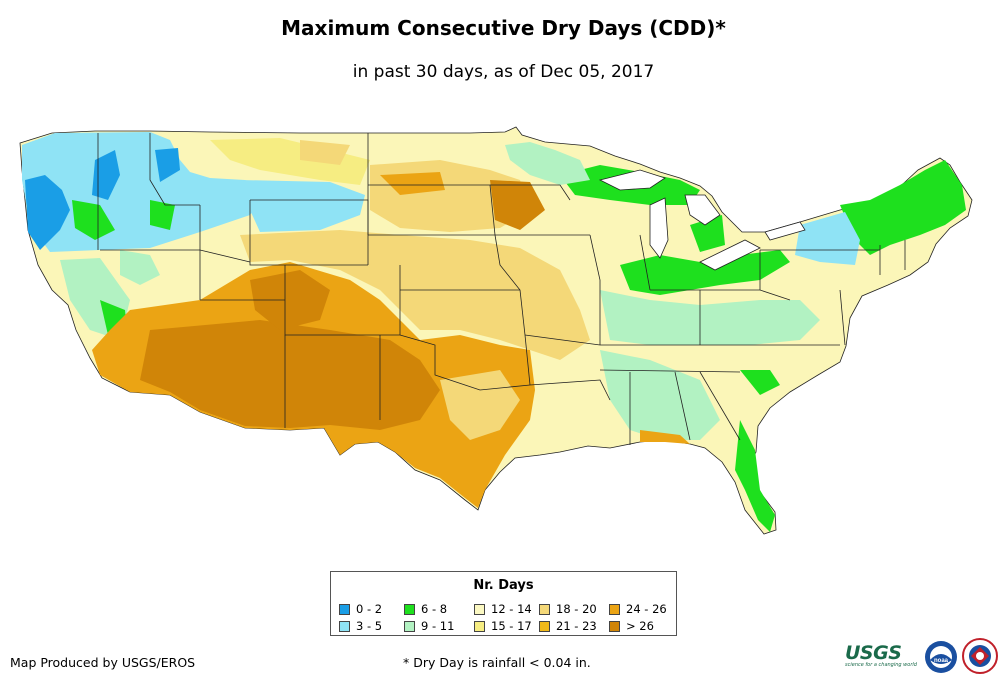  Describe the element at coordinates (369, 626) in the screenshot. I see `legend-label: 3 - 5` at that location.